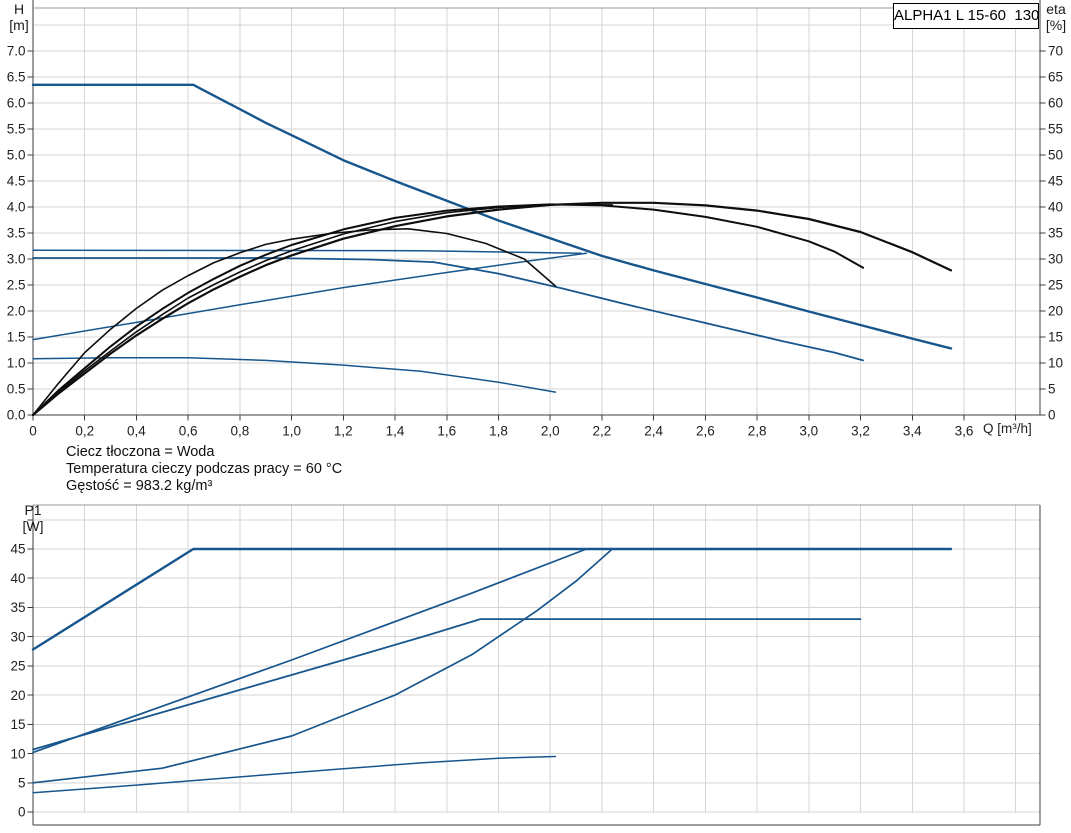 Image resolution: width=1071 pixels, height=833 pixels. Describe the element at coordinates (1055, 129) in the screenshot. I see `y2-tick-label: 55` at that location.